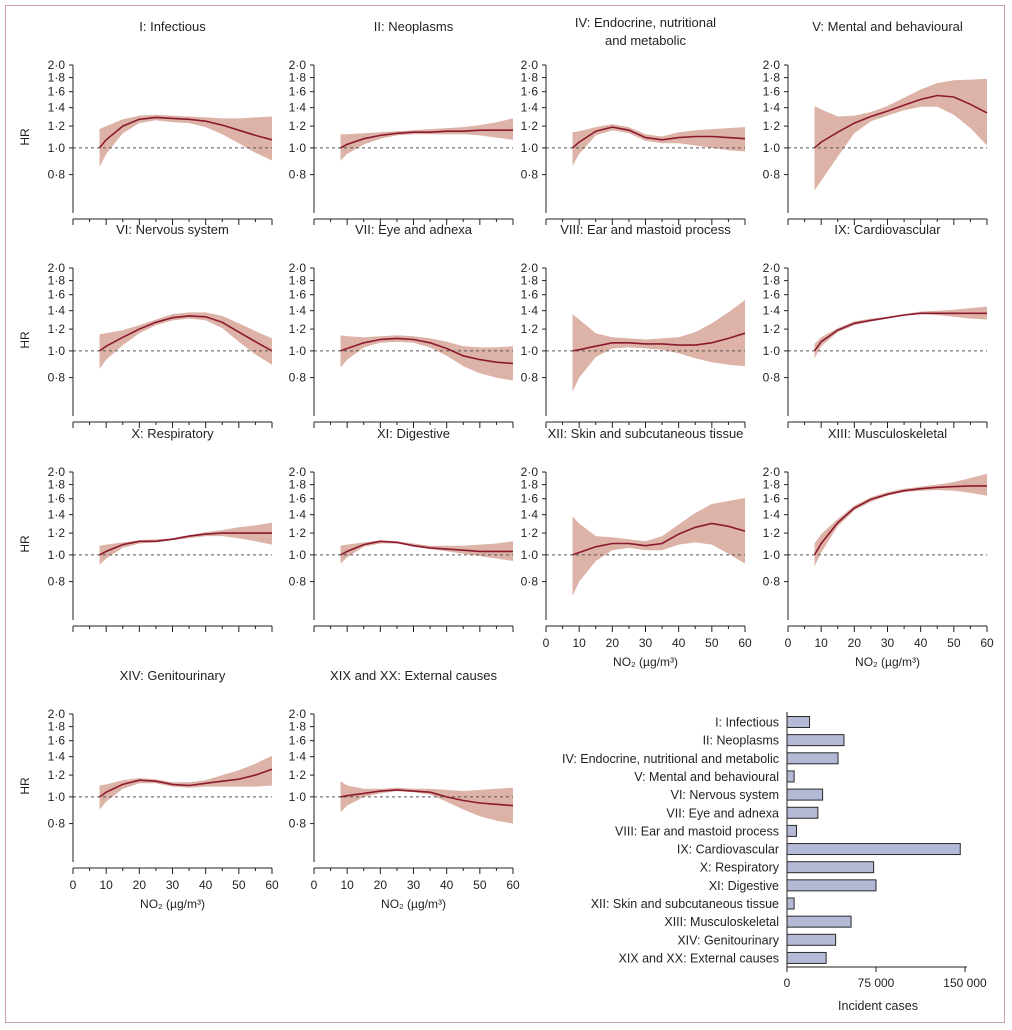  What do you see at coordinates (172, 433) in the screenshot?
I see `panel-title: X: Respiratory` at bounding box center [172, 433].